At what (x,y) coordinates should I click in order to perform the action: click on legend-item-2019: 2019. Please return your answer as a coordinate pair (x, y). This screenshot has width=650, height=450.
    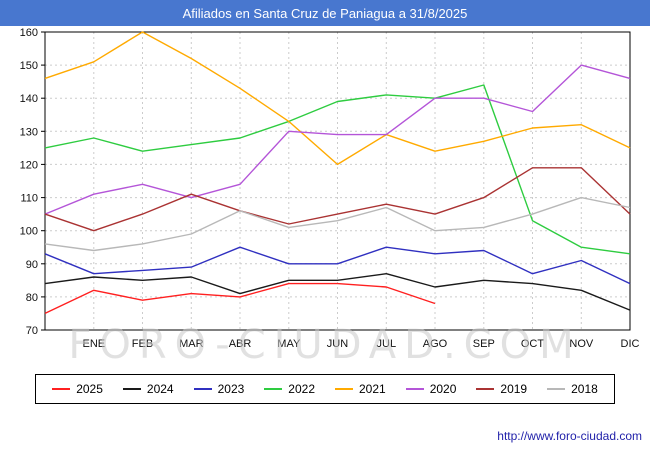
    Looking at the image, I should click on (501, 389).